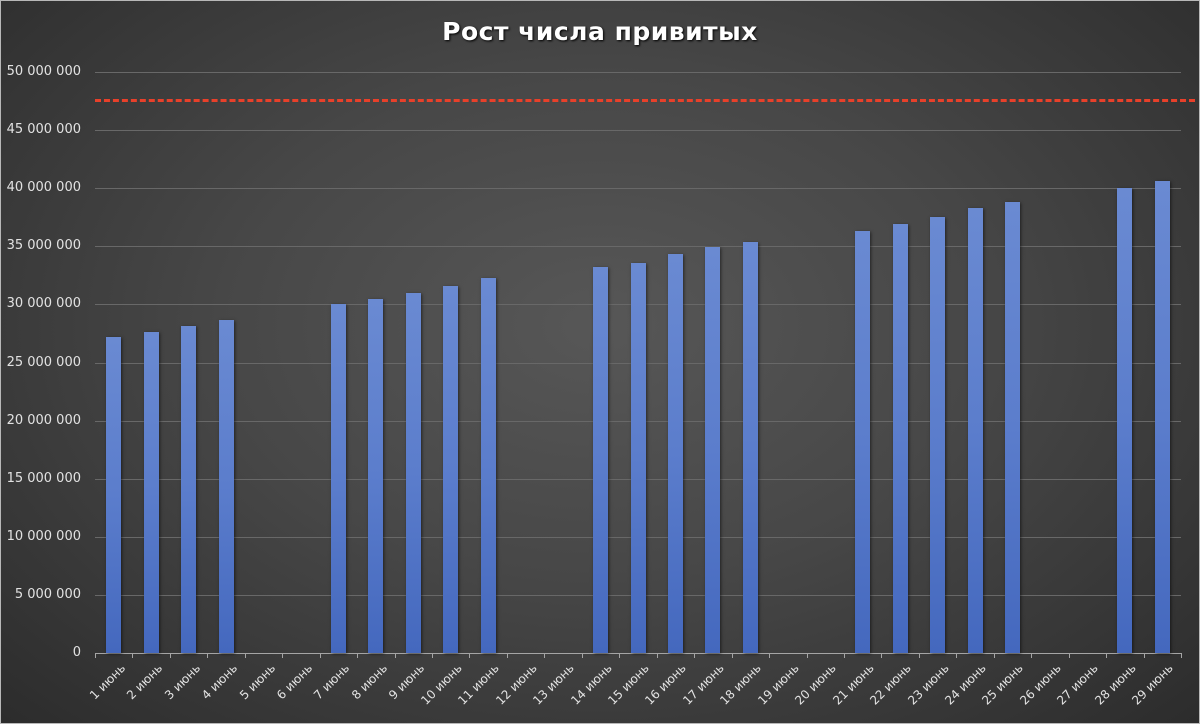 The height and width of the screenshot is (724, 1200). Describe the element at coordinates (220, 682) in the screenshot. I see `x-tick-label: 4 июнь` at that location.